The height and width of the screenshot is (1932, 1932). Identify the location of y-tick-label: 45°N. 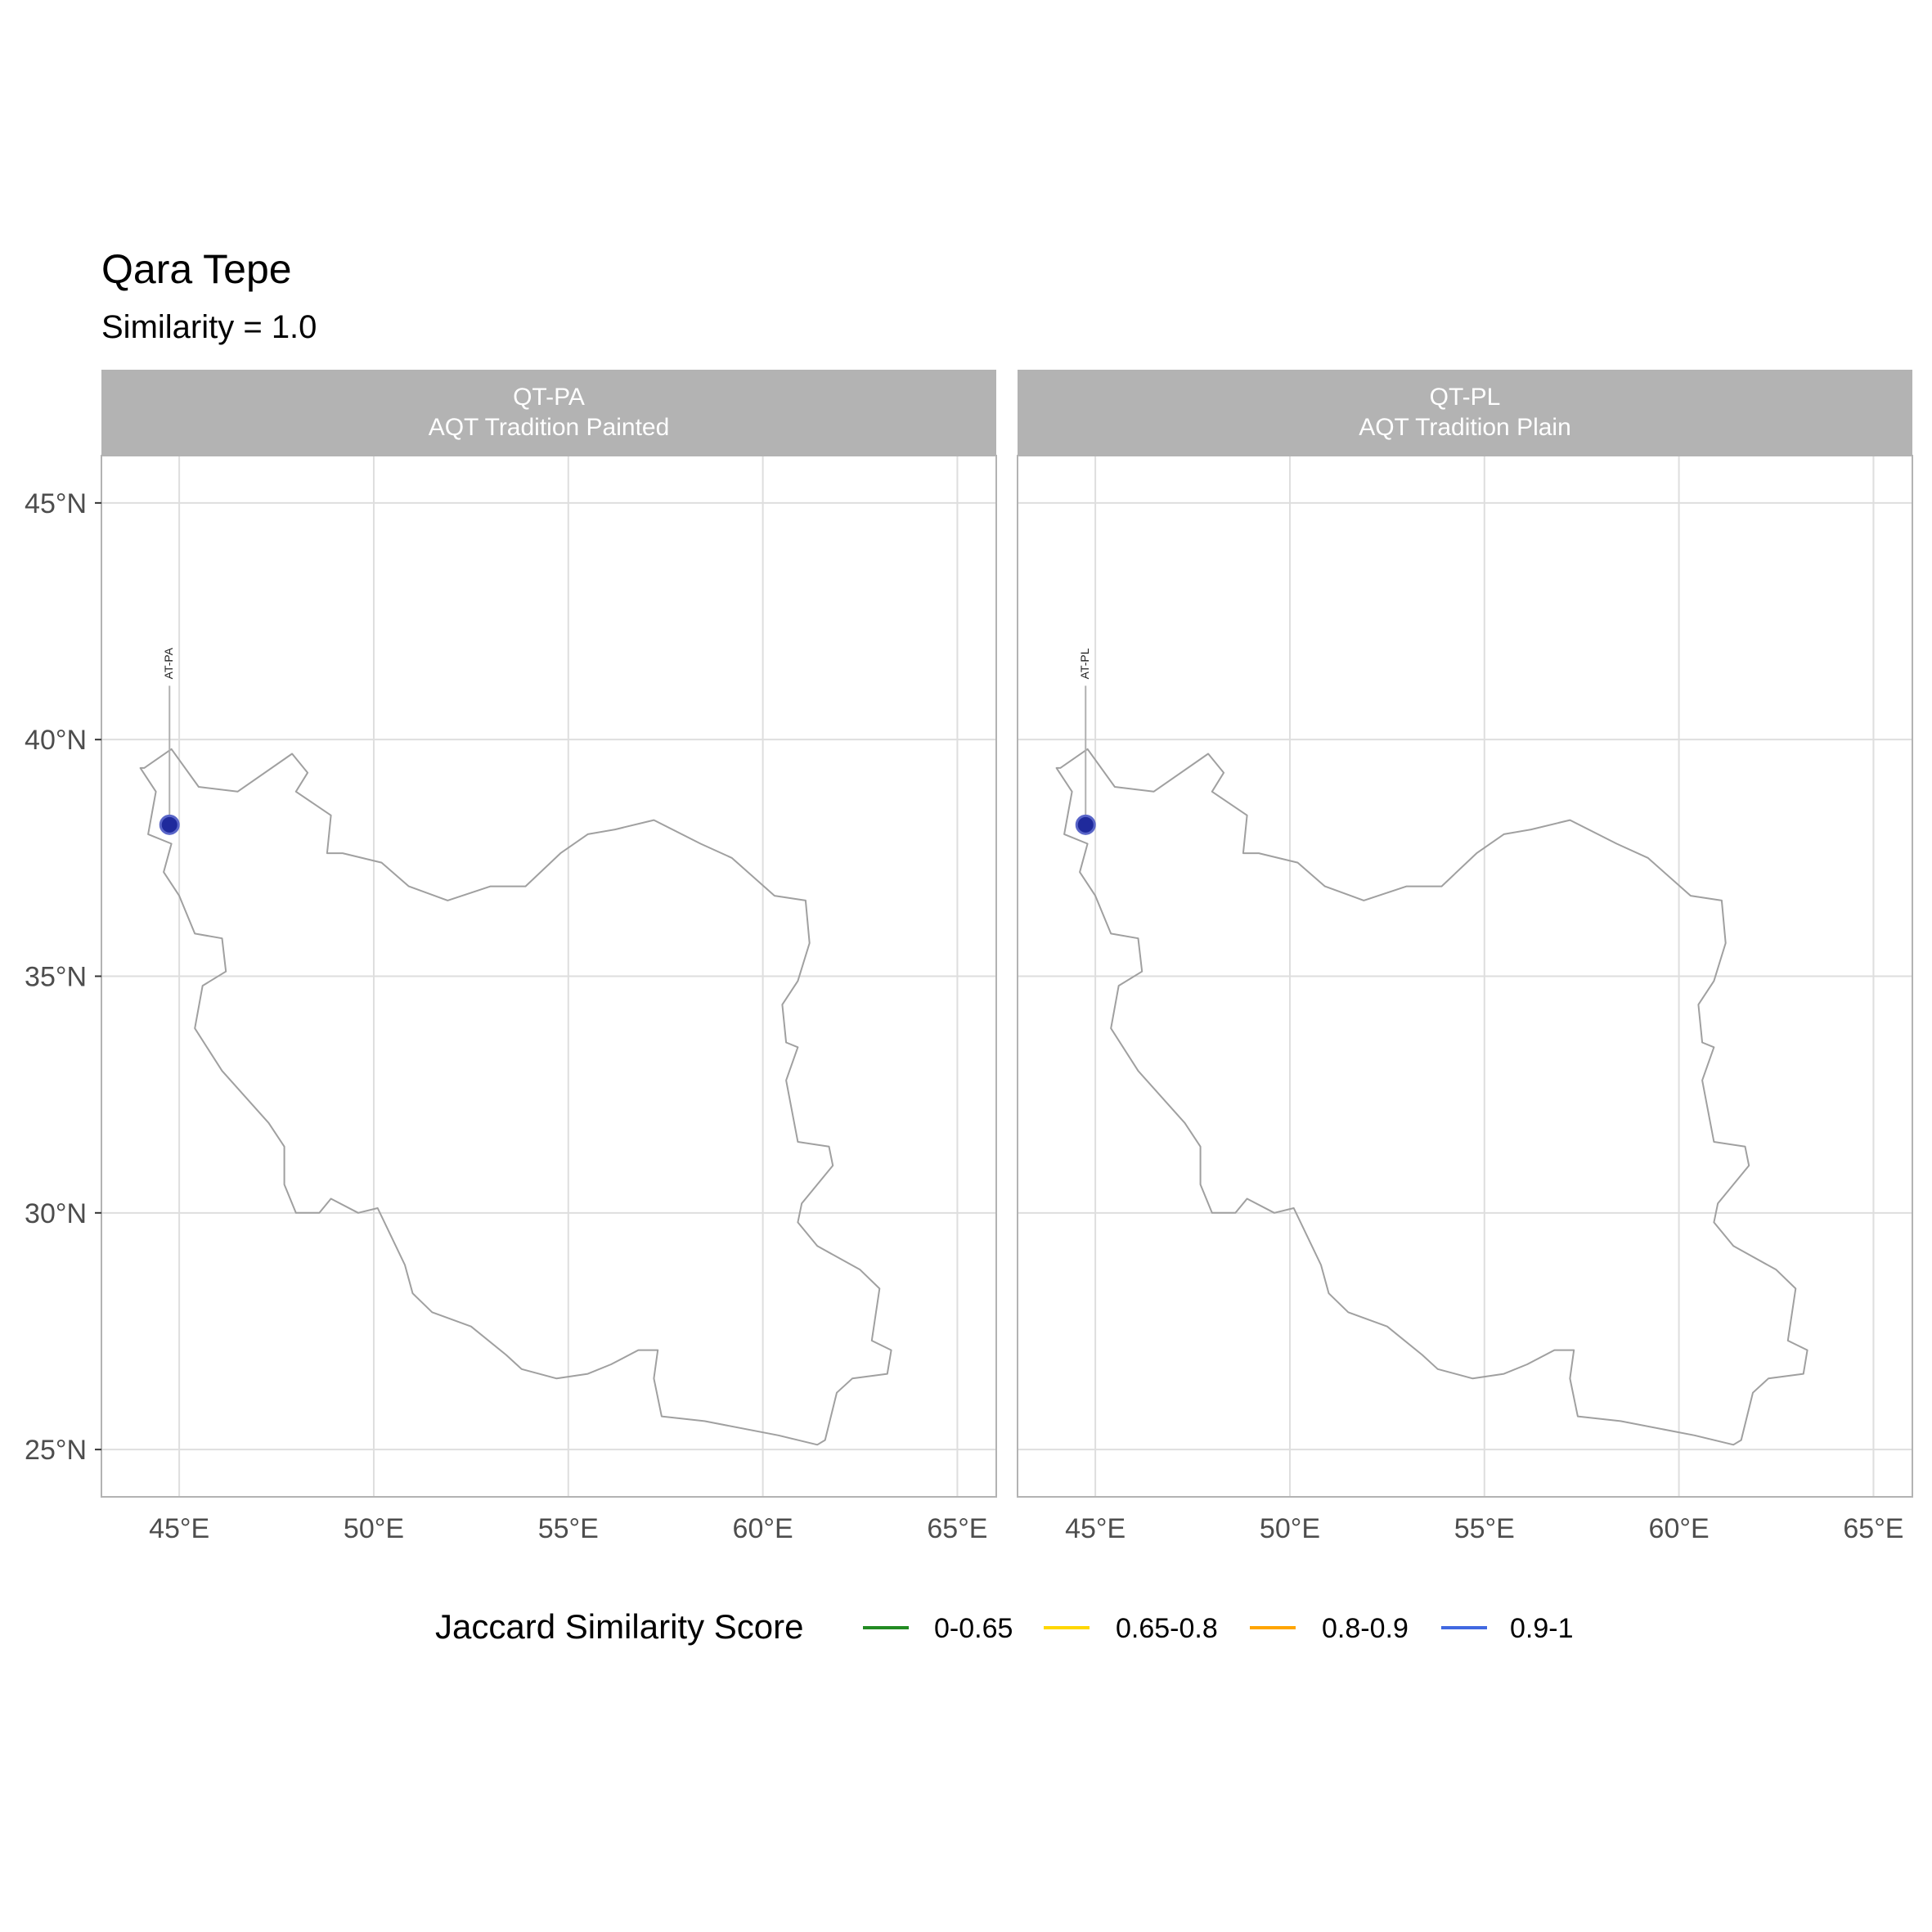
(56, 504).